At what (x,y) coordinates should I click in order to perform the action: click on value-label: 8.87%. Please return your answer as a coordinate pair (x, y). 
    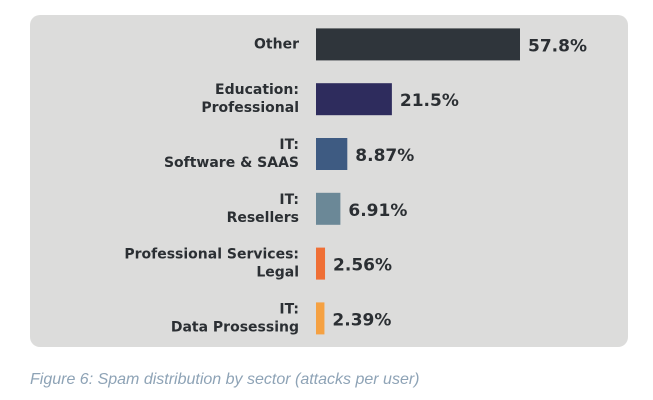
    Looking at the image, I should click on (384, 156).